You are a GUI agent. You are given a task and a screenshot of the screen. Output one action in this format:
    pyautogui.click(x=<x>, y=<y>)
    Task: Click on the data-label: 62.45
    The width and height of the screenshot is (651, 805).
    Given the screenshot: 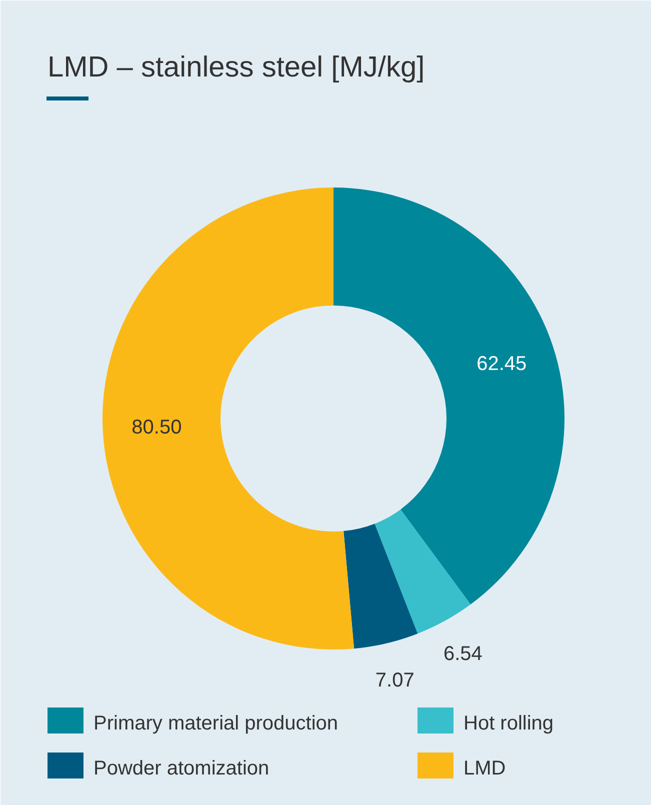 What is the action you would take?
    pyautogui.click(x=501, y=364)
    